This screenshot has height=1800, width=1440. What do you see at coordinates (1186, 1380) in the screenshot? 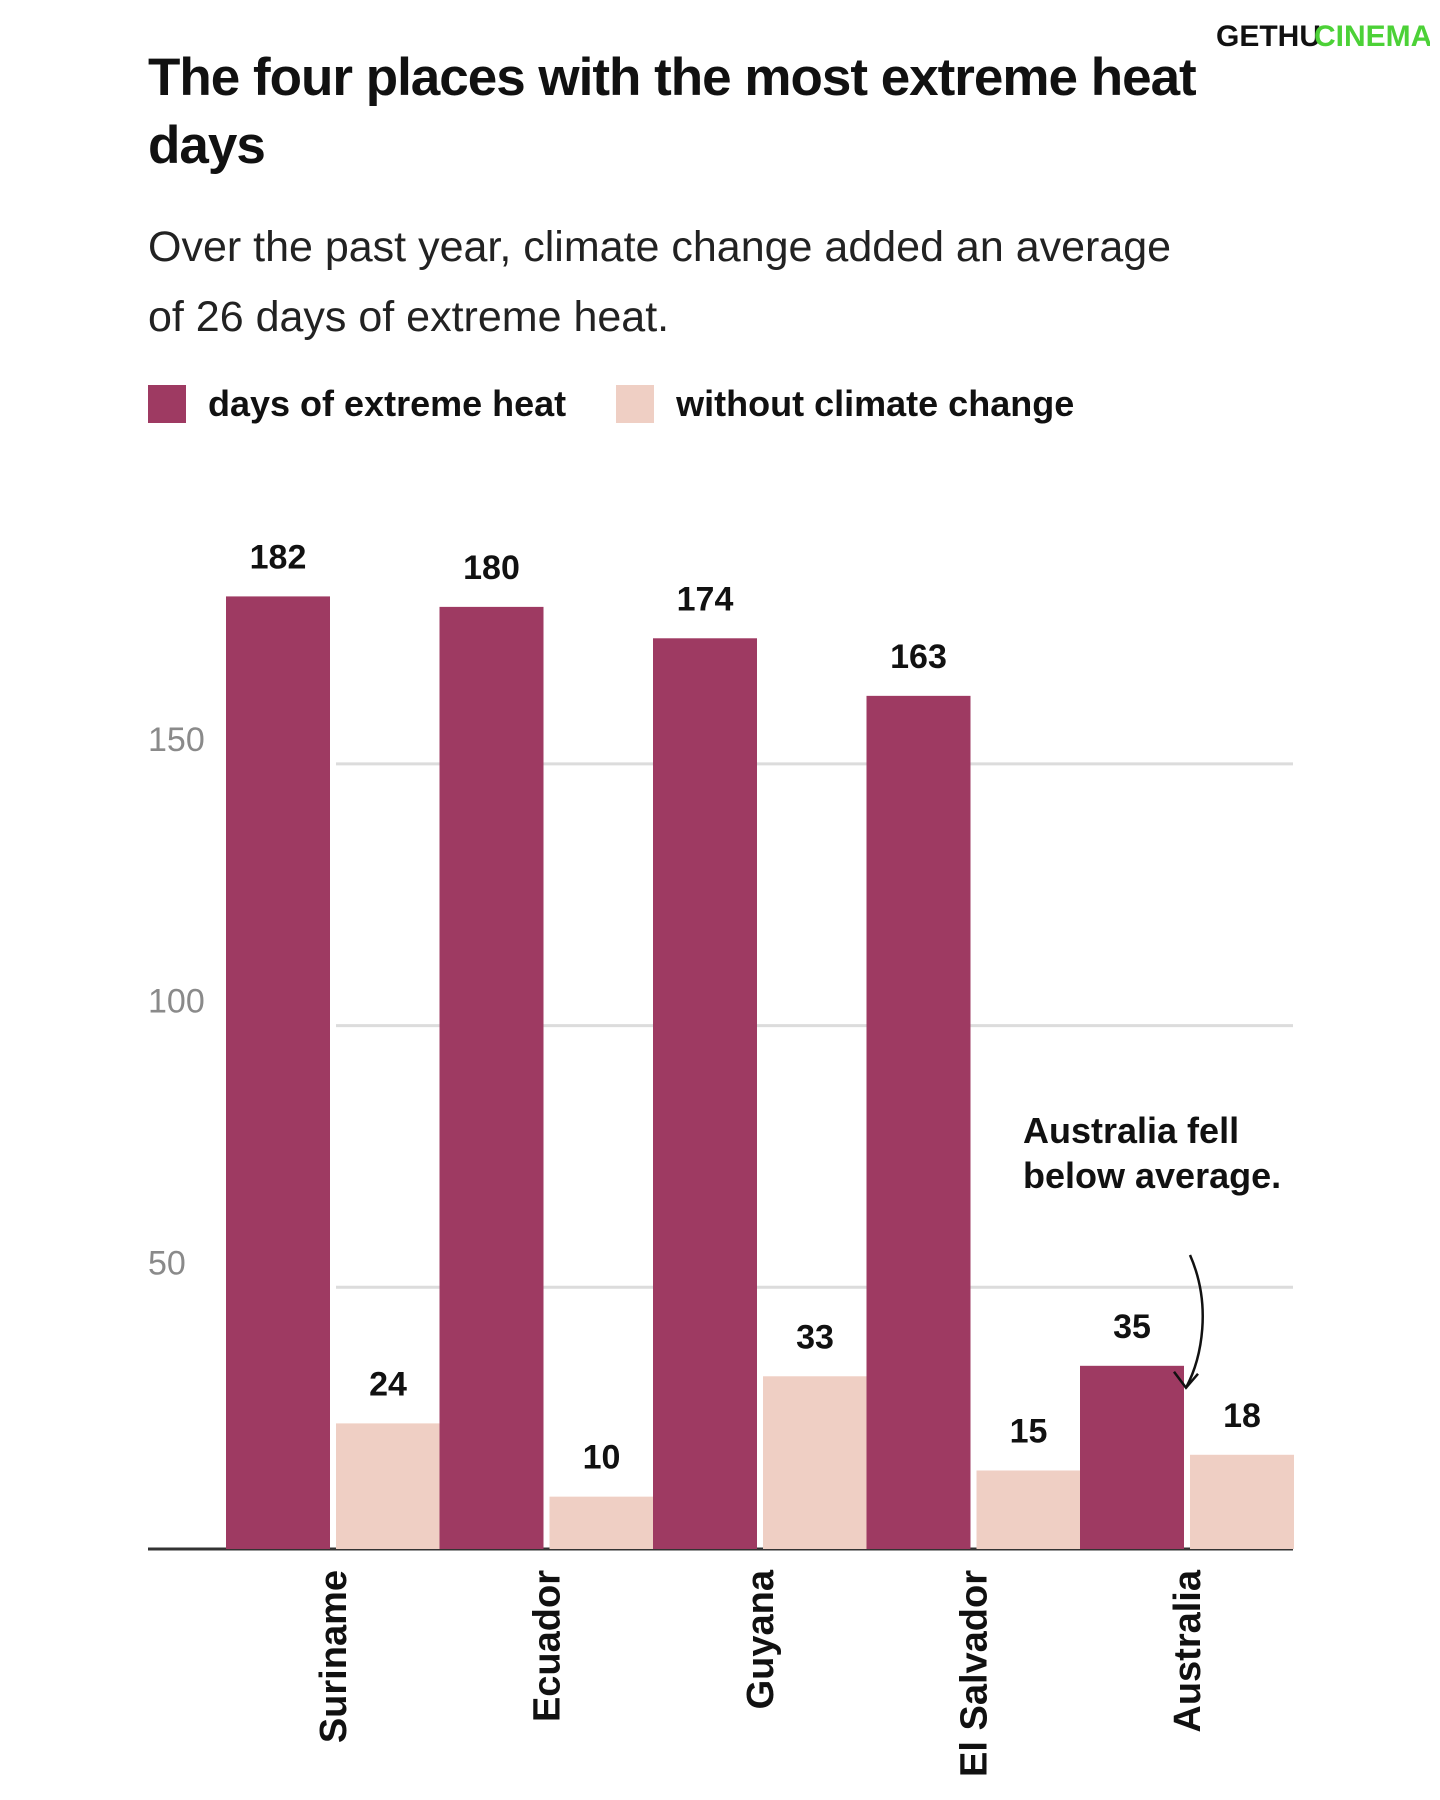
I see `annotation-arrow-head` at bounding box center [1186, 1380].